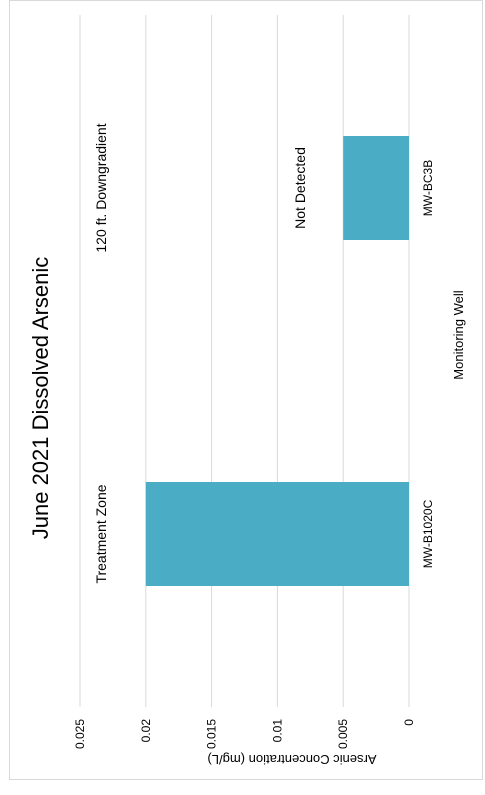 The height and width of the screenshot is (795, 485). I want to click on annotation-label: 120 ft. Downgradient, so click(101, 187).